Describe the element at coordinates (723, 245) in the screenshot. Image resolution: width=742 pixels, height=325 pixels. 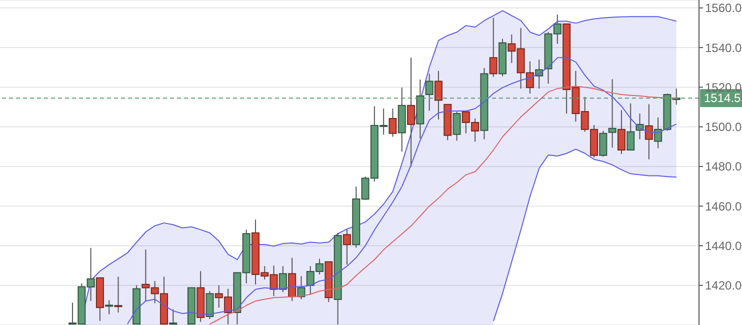
I see `y-tick-label: 1440.0` at that location.